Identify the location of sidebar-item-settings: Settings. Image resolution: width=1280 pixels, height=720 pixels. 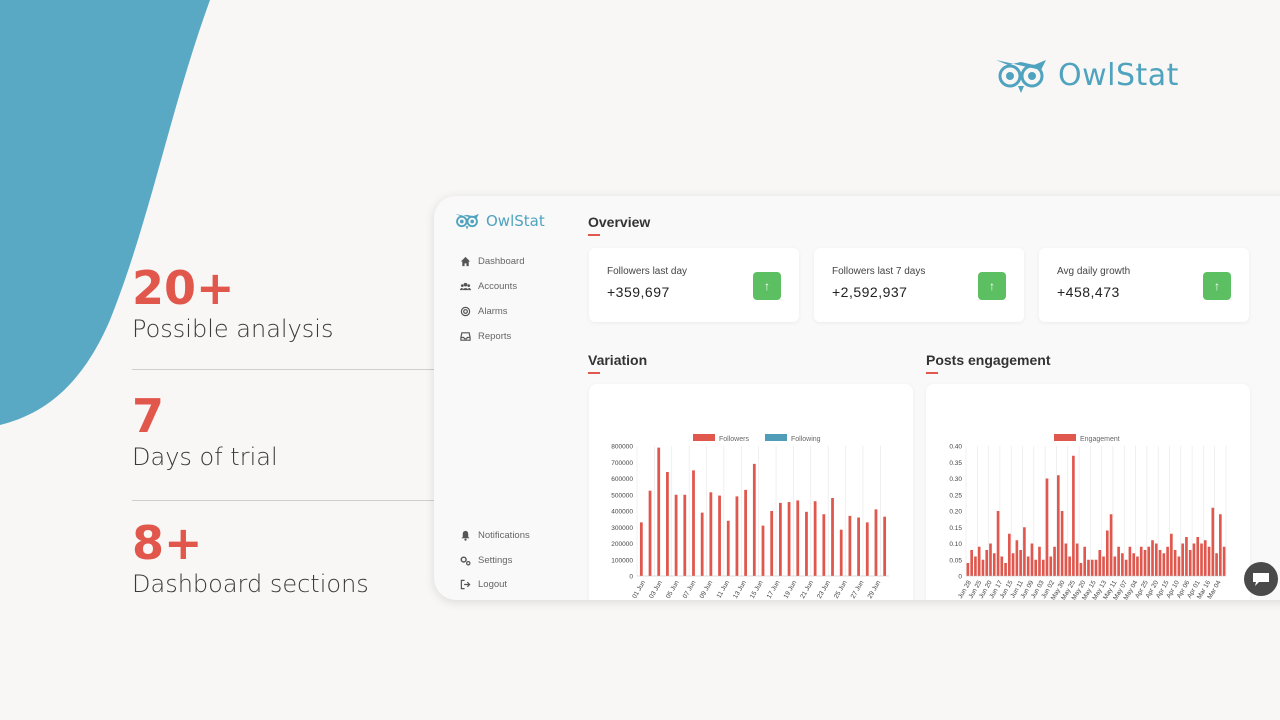
(486, 560).